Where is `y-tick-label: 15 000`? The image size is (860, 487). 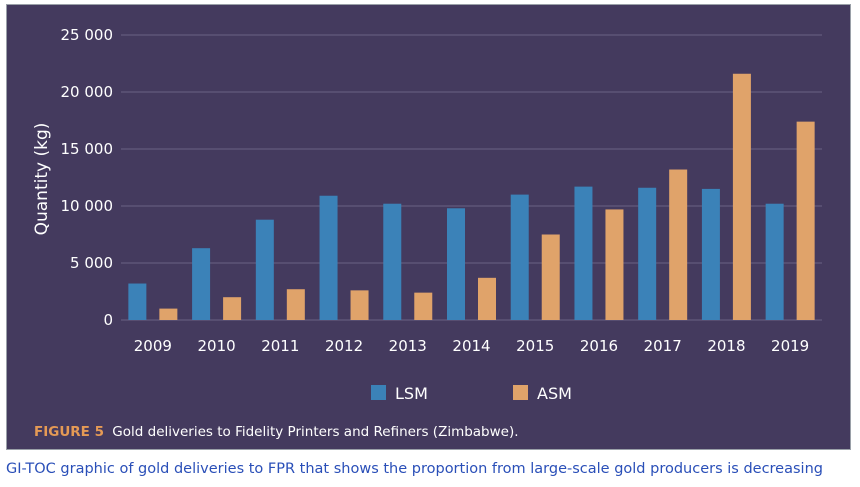
y-tick-label: 15 000 is located at coordinates (87, 149).